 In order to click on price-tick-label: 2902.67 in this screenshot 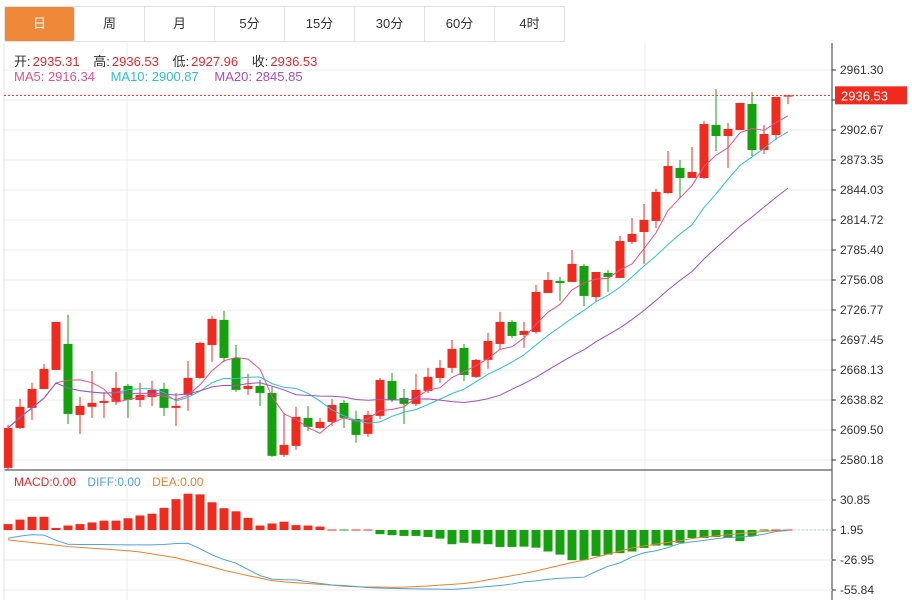, I will do `click(862, 130)`.